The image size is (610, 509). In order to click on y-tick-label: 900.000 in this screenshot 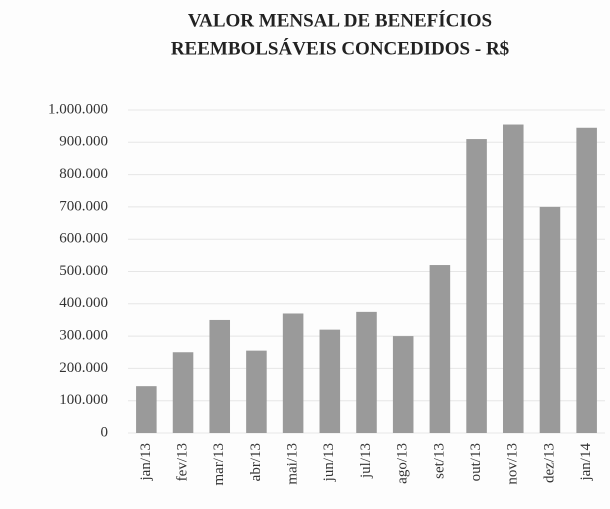, I will do `click(83, 142)`.